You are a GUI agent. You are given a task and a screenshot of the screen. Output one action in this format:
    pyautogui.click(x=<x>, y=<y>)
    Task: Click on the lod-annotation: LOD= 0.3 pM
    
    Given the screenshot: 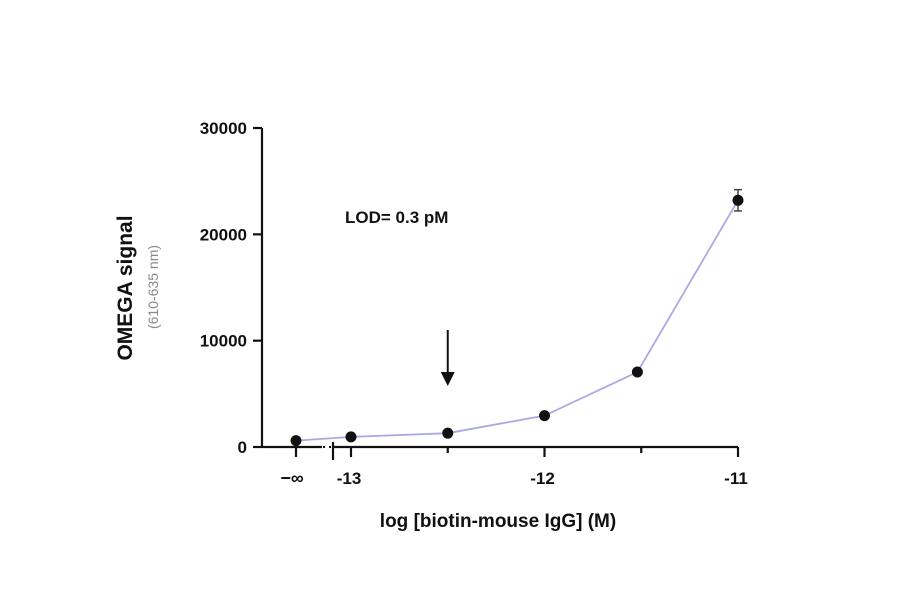 What is the action you would take?
    pyautogui.click(x=396, y=217)
    